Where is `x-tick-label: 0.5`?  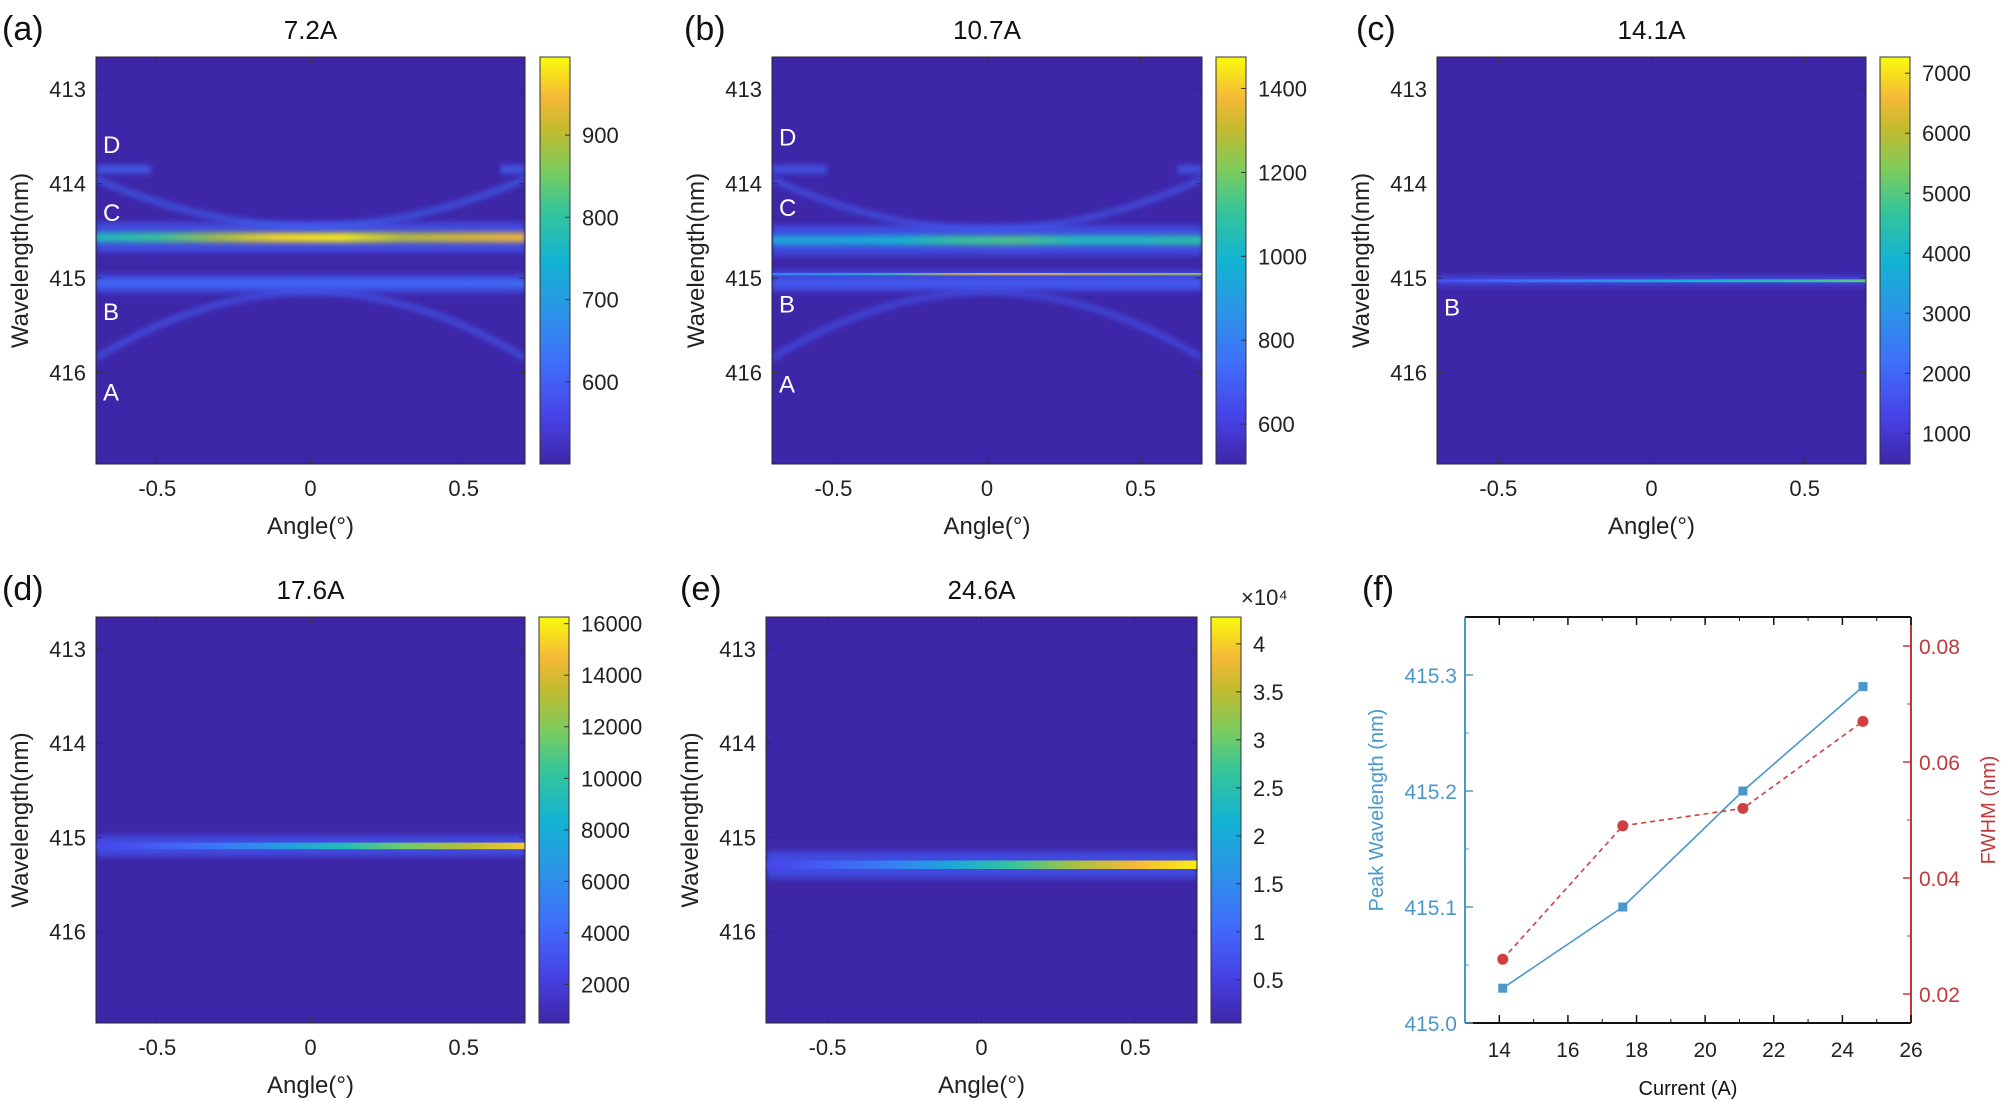 x-tick-label: 0.5 is located at coordinates (463, 1047).